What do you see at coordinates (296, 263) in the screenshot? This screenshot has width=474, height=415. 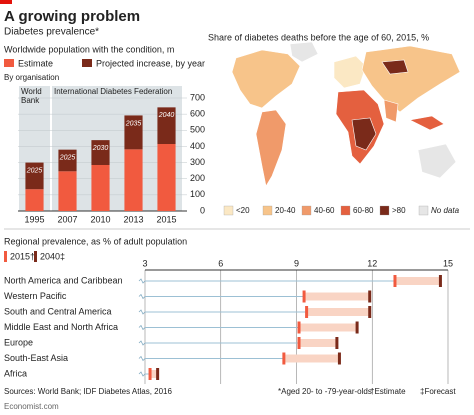 I see `x-tick-label: 9` at bounding box center [296, 263].